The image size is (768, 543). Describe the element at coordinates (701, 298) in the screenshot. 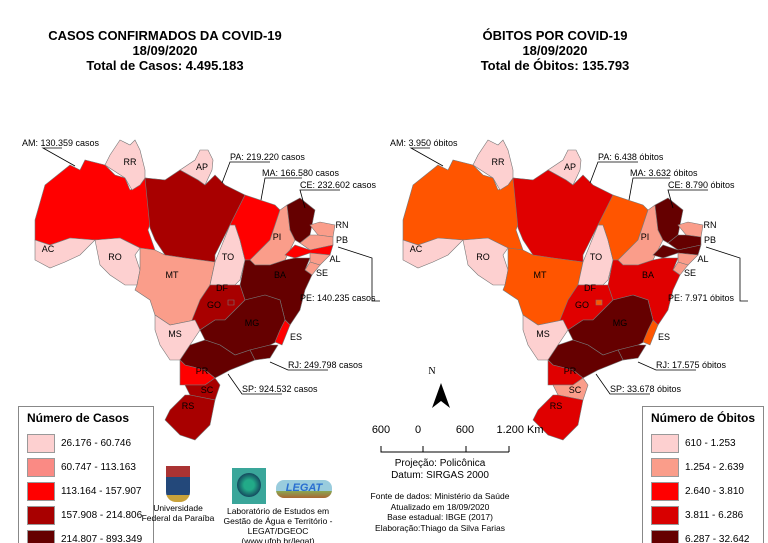

I see `callout-pe: PE: 7.971 óbitos` at that location.